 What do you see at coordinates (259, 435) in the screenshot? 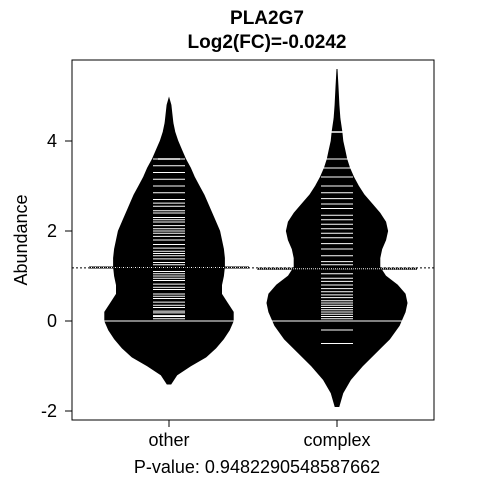
I see `x-axis: other complex` at bounding box center [259, 435].